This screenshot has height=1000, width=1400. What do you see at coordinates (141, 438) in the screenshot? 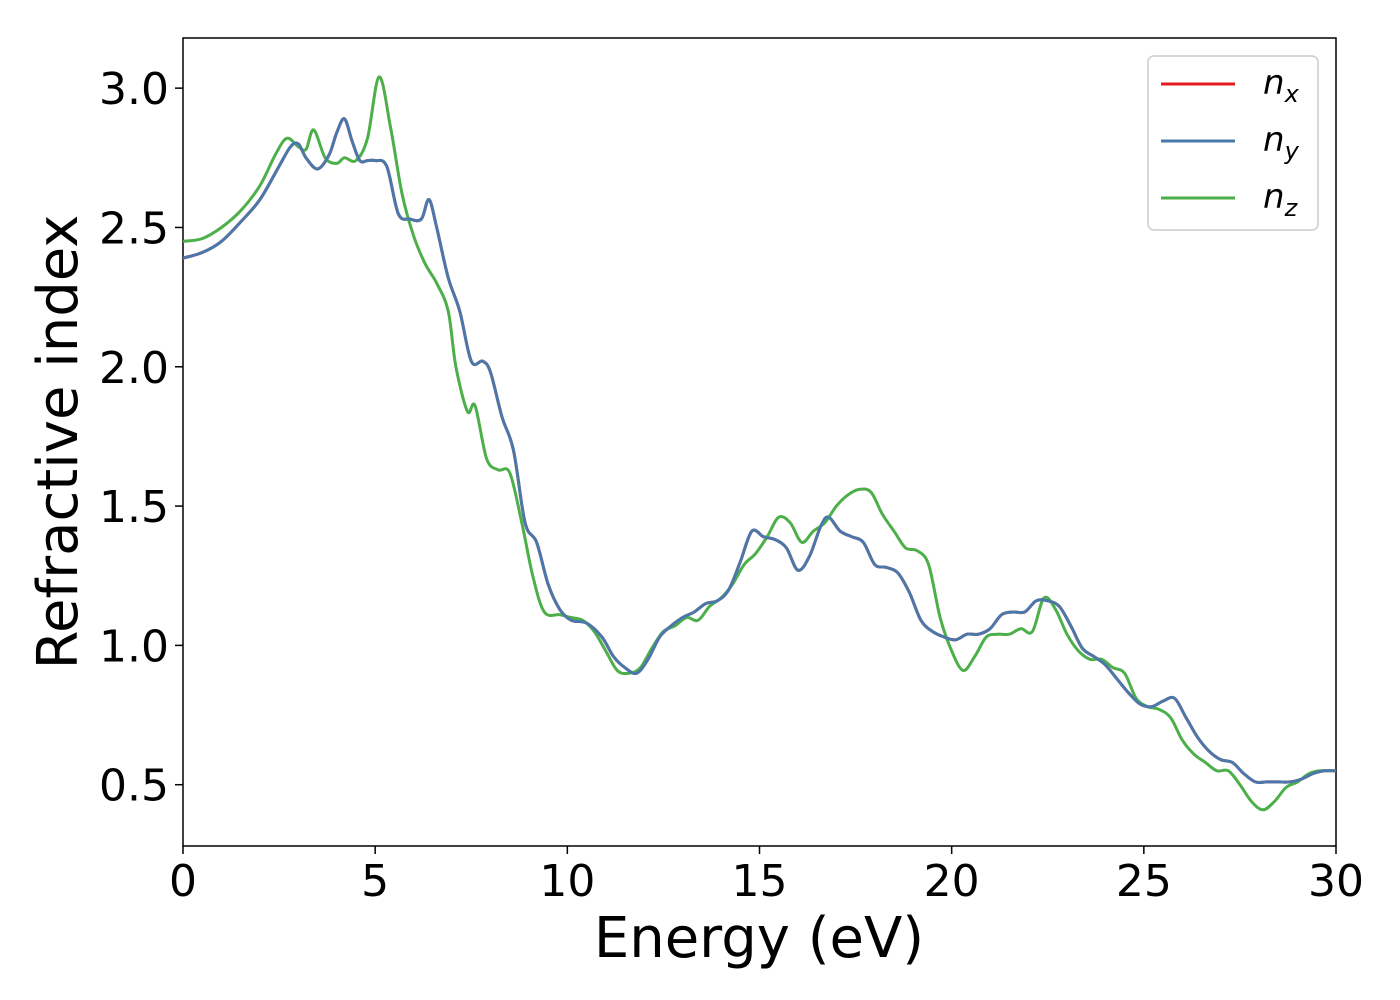
I see `y-axis-ticks: 0.5 1.0 1.5 2.0 2.5 3.0` at bounding box center [141, 438].